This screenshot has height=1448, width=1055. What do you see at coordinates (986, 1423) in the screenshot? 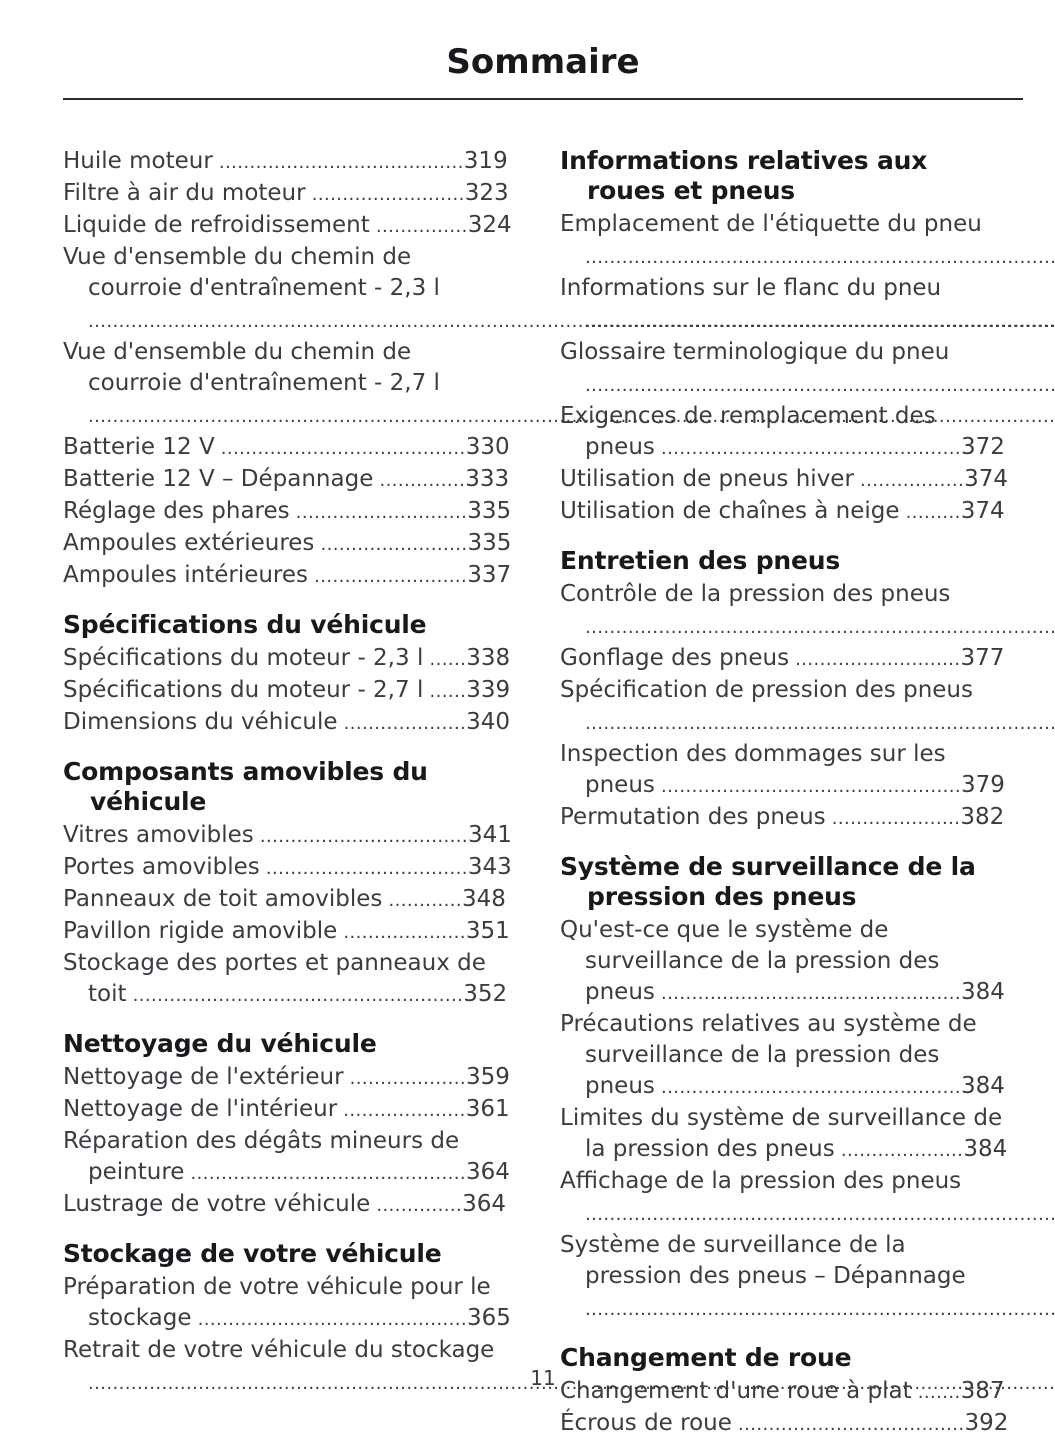
I see `toc-entry-page-number: 392` at bounding box center [986, 1423].